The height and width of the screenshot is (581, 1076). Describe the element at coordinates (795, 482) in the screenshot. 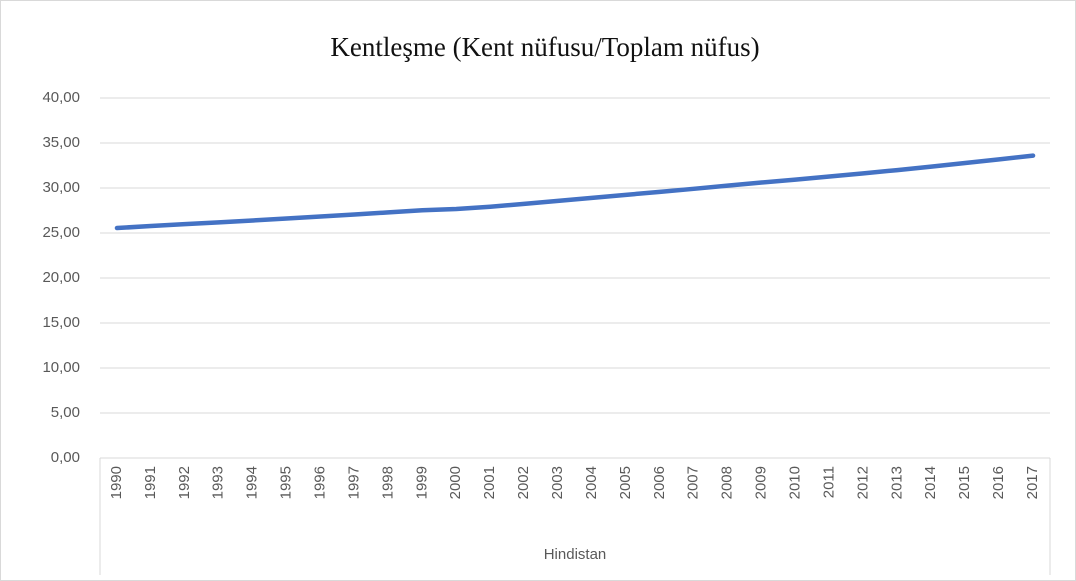

I see `x-tick-label: 2010` at that location.